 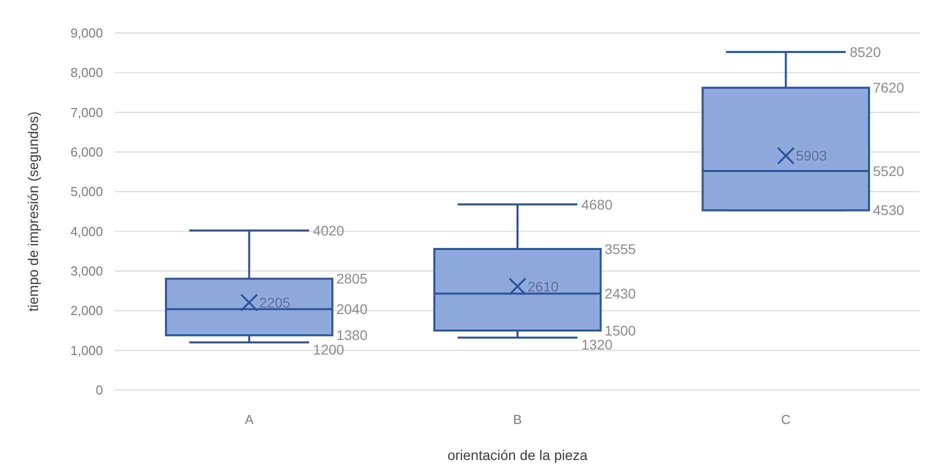 What do you see at coordinates (99, 390) in the screenshot?
I see `y-tick-label: 0` at bounding box center [99, 390].